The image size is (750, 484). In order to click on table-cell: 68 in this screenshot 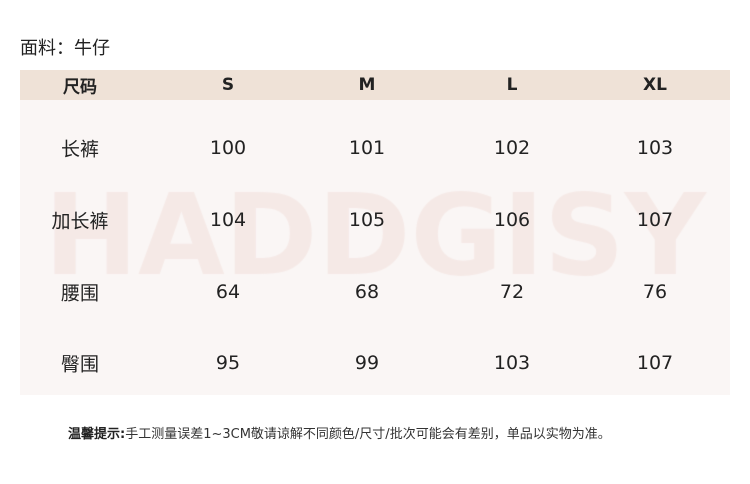, I will do `click(367, 292)`.